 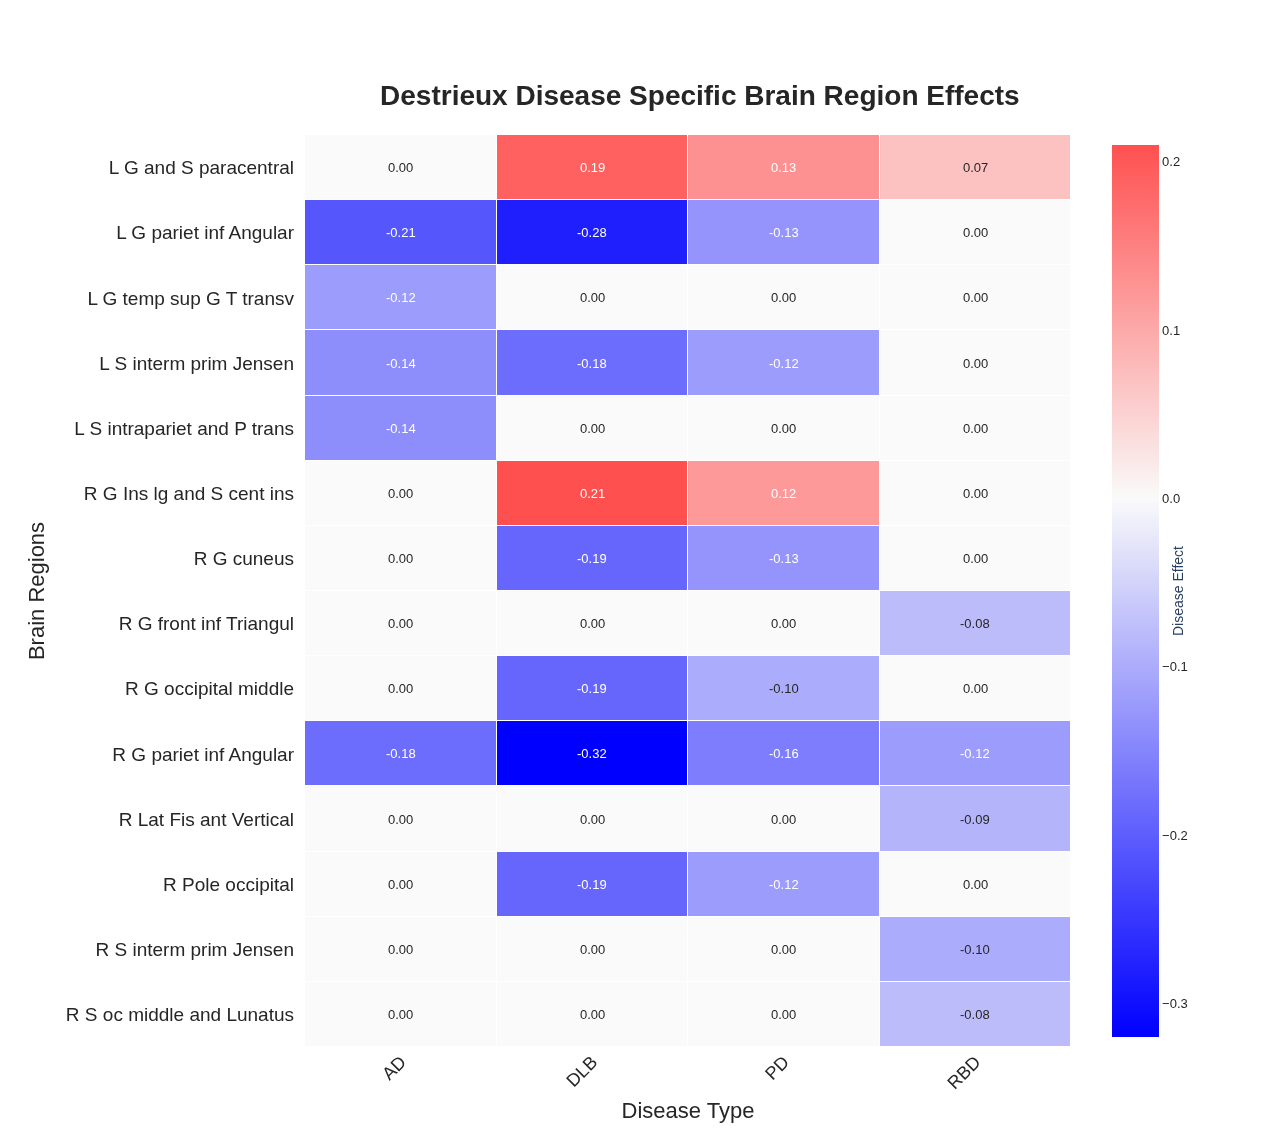 What do you see at coordinates (1175, 667) in the screenshot?
I see `color-bar-label: −0.1` at bounding box center [1175, 667].